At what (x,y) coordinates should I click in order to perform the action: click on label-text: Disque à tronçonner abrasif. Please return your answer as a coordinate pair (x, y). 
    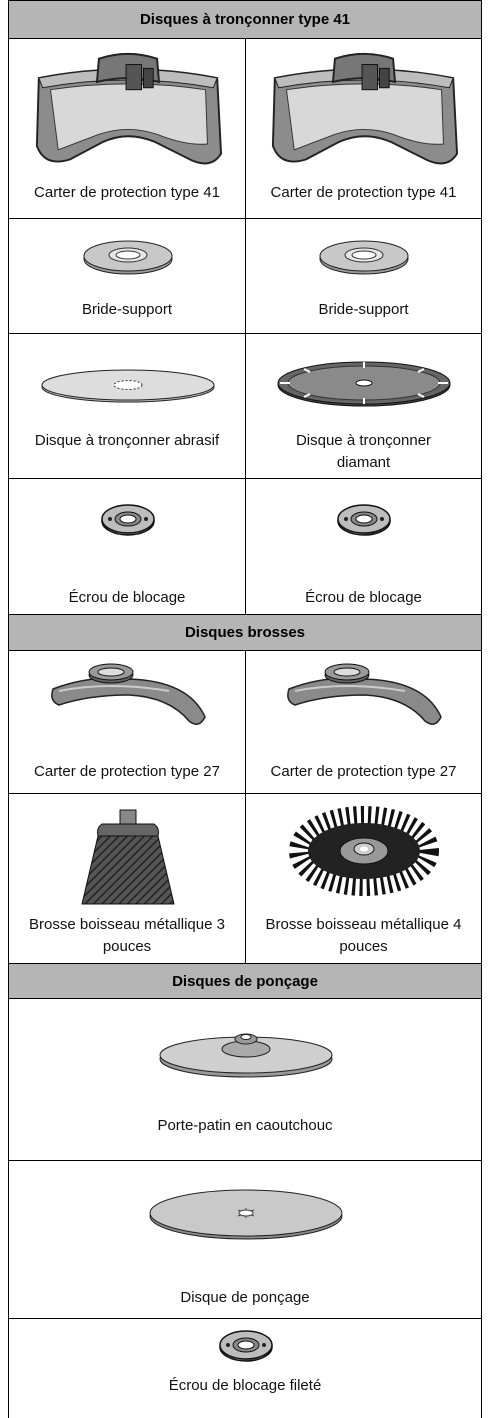
    Looking at the image, I should click on (127, 440).